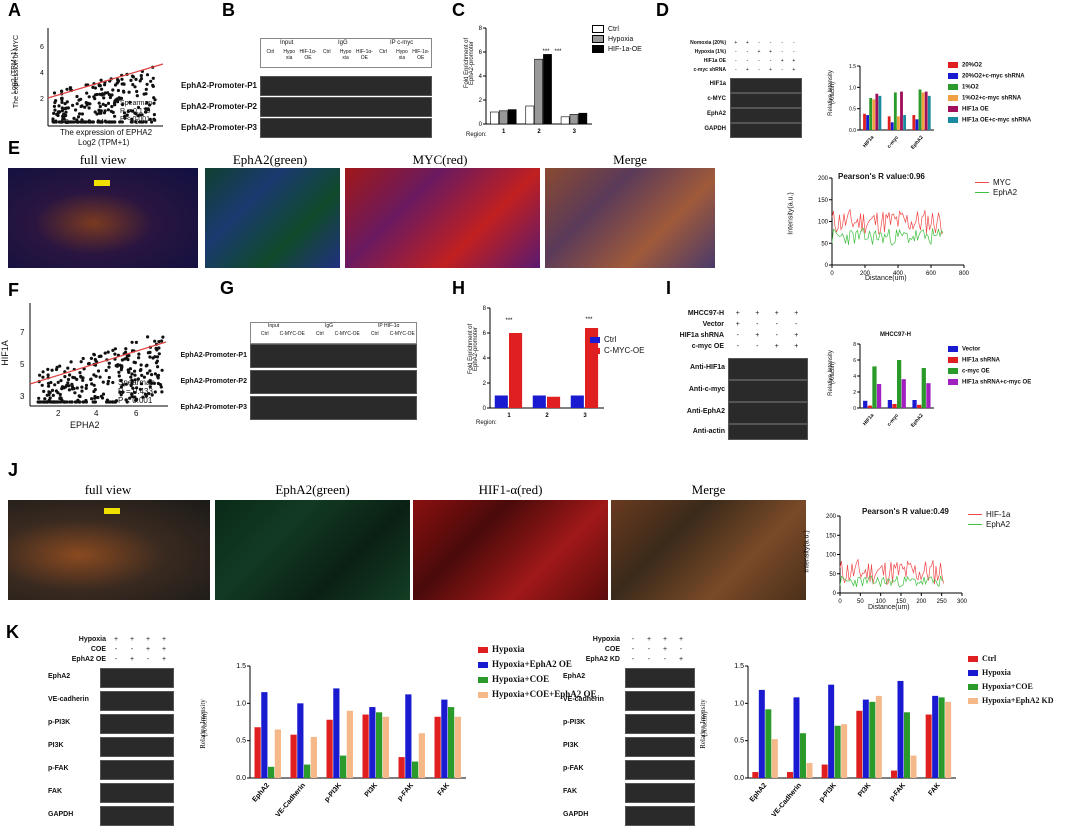  Describe the element at coordinates (630, 159) in the screenshot. I see `e-title-merge: Merge` at that location.